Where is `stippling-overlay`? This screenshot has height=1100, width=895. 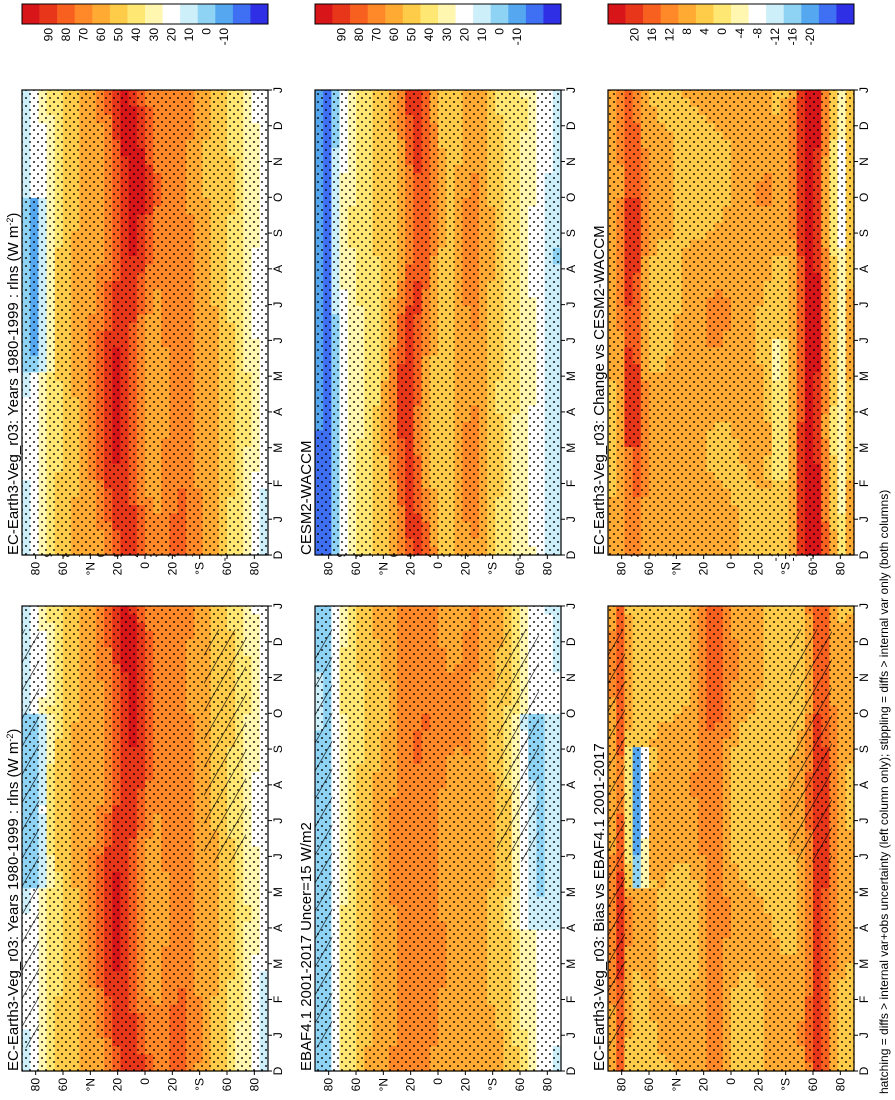 stippling-overlay is located at coordinates (145, 322).